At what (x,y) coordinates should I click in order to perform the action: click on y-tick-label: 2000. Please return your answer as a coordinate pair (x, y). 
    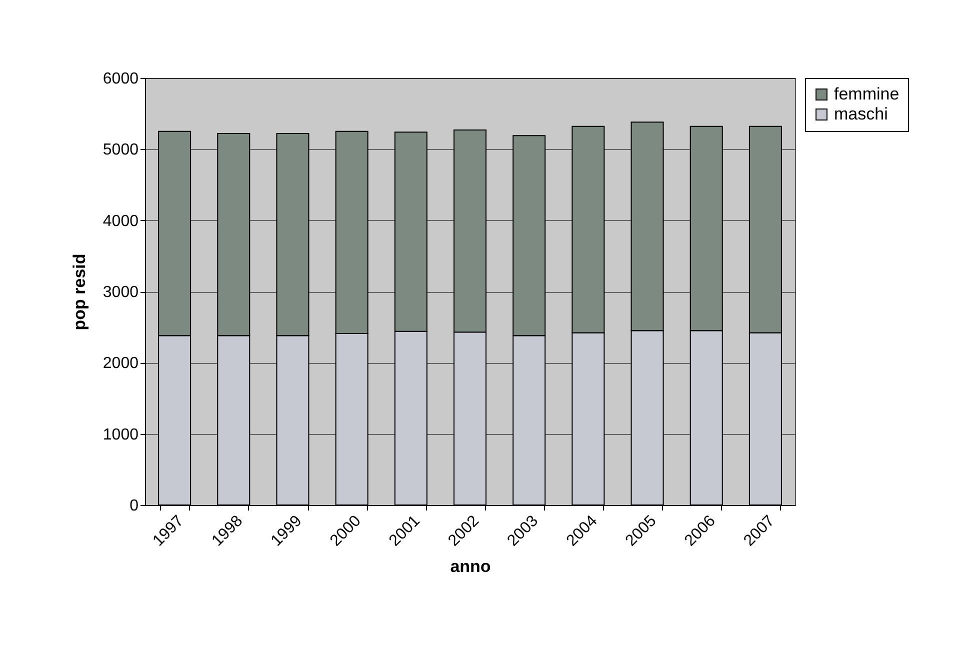
    Looking at the image, I should click on (120, 363).